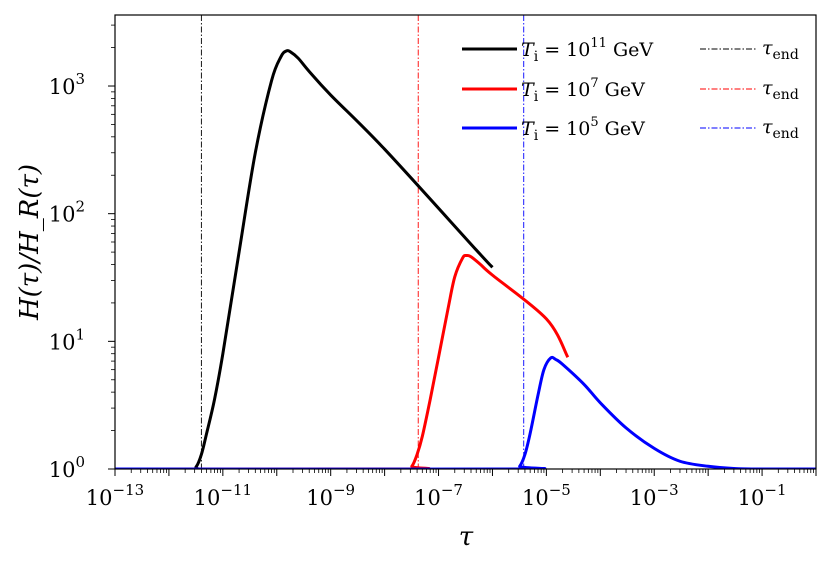  I want to click on y-tick-label-2: 10², so click(67, 212).